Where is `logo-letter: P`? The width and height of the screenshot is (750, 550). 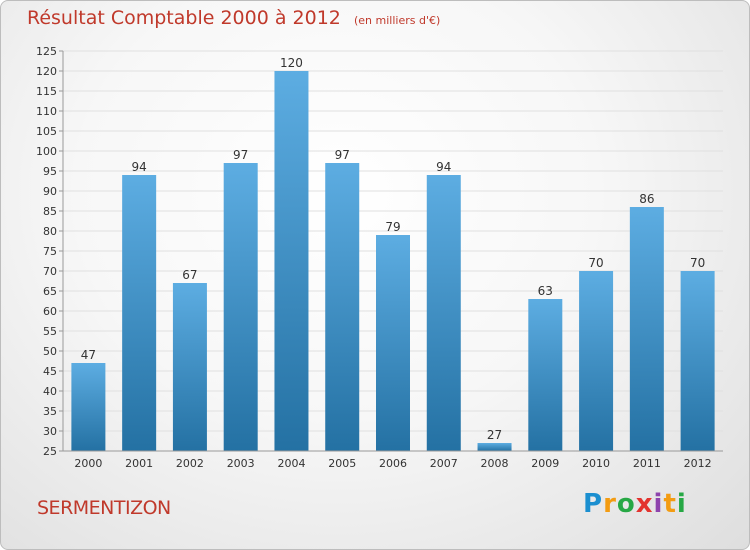
logo-letter: P is located at coordinates (593, 504).